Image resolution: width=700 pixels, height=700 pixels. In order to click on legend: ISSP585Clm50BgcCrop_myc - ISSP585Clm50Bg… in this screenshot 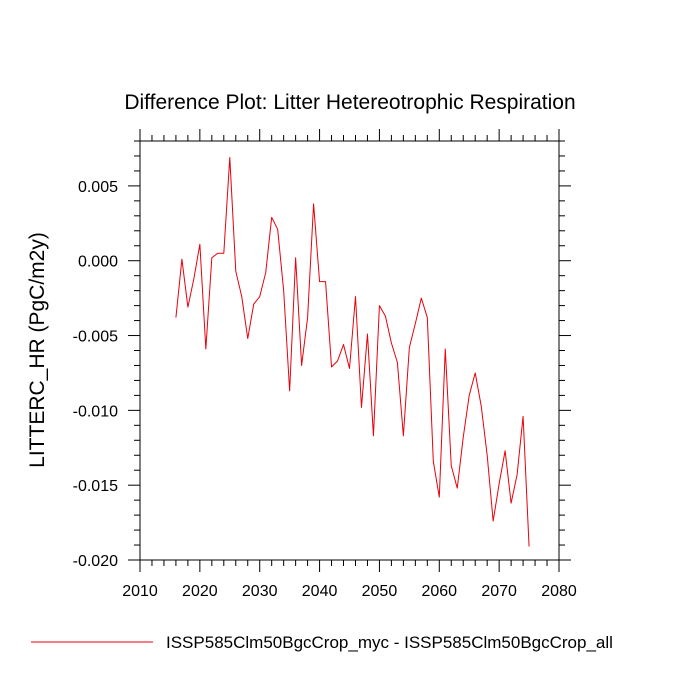, I will do `click(322, 642)`.